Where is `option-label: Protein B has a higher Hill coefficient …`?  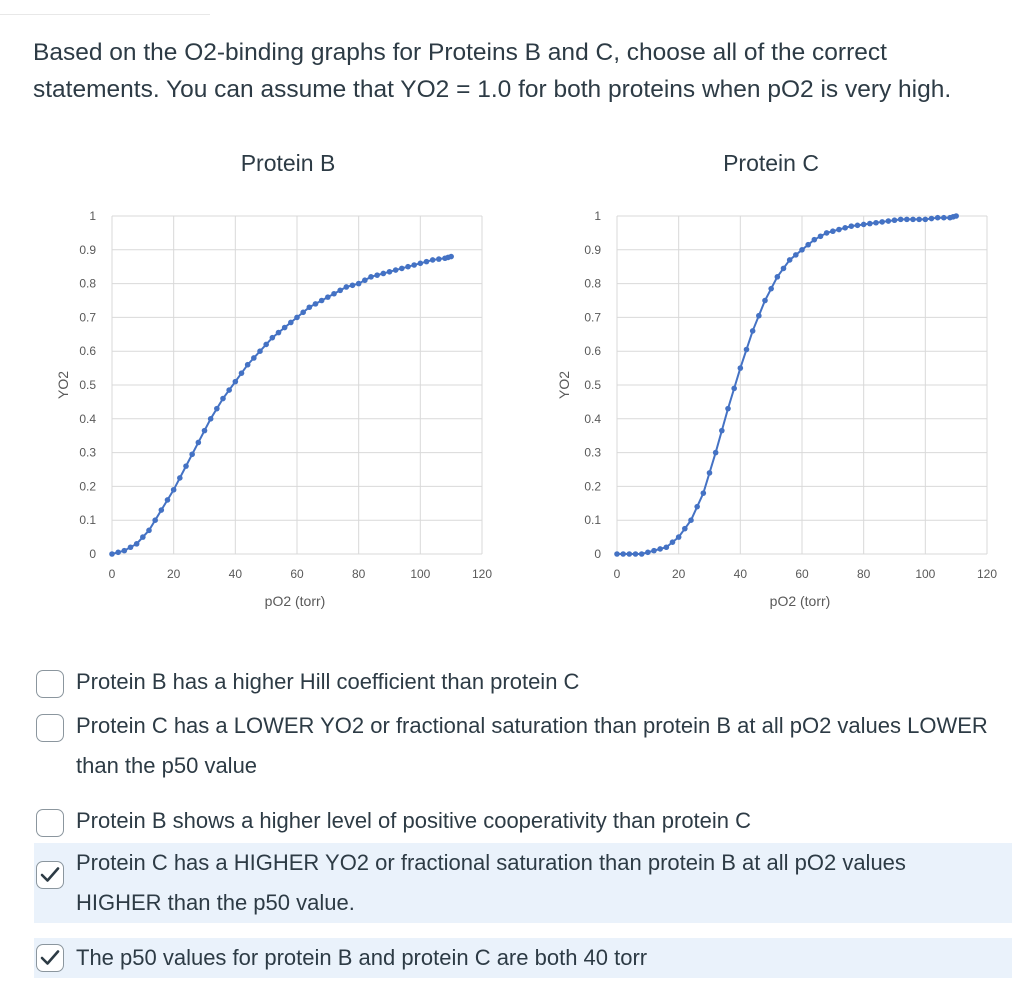 option-label: Protein B has a higher Hill coefficient … is located at coordinates (328, 681).